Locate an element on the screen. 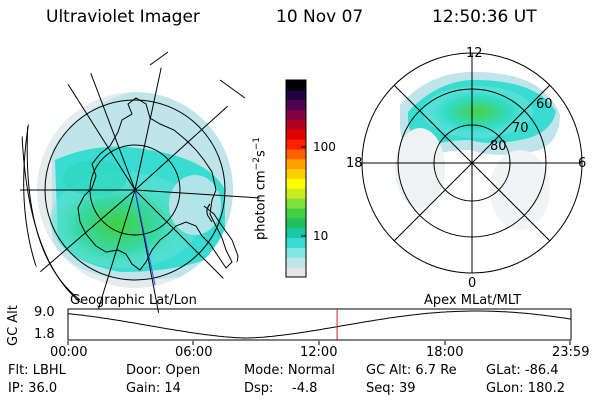  mlat-label-60: 60 is located at coordinates (544, 104).